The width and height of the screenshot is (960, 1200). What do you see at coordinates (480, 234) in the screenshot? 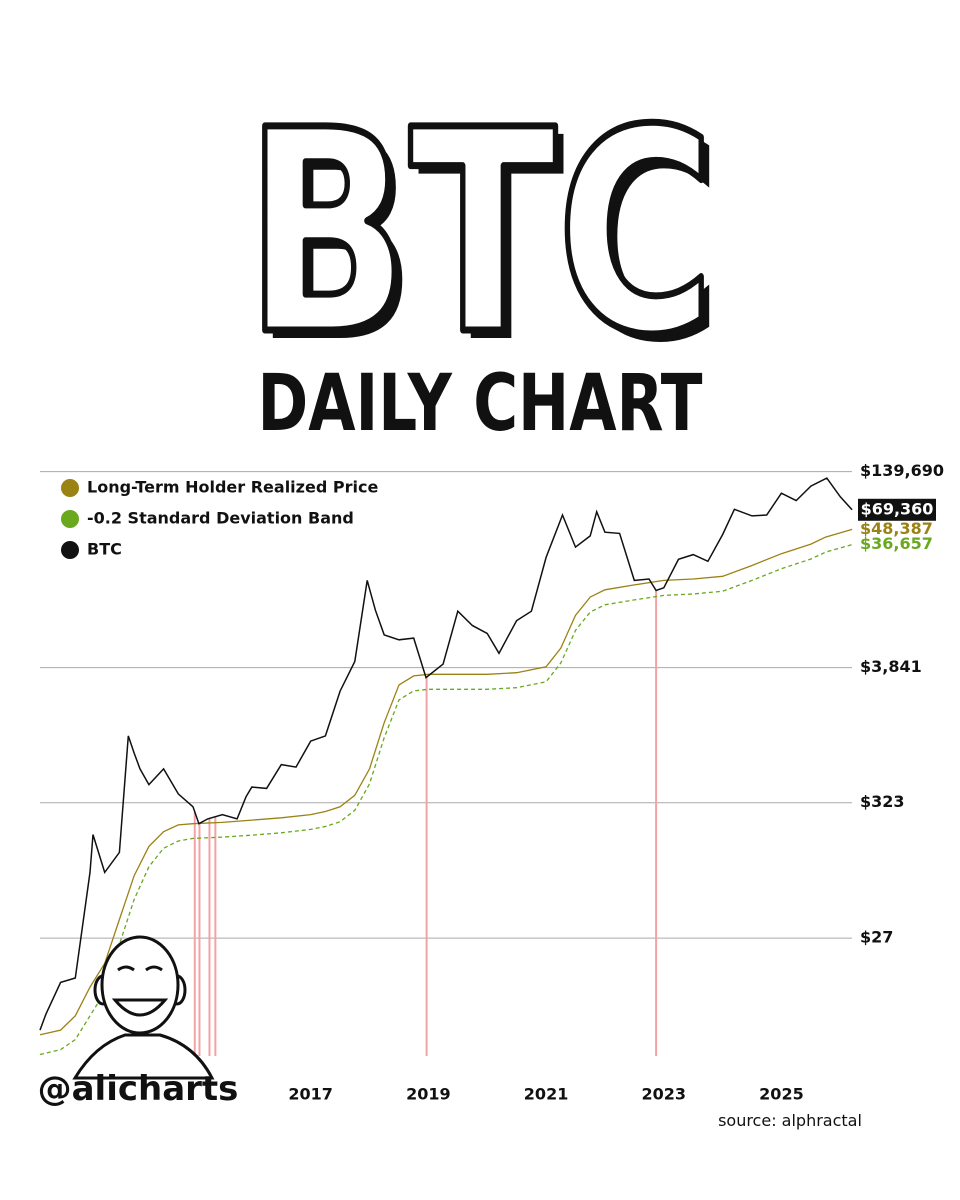
I see `chart-title: BTC` at bounding box center [480, 234].